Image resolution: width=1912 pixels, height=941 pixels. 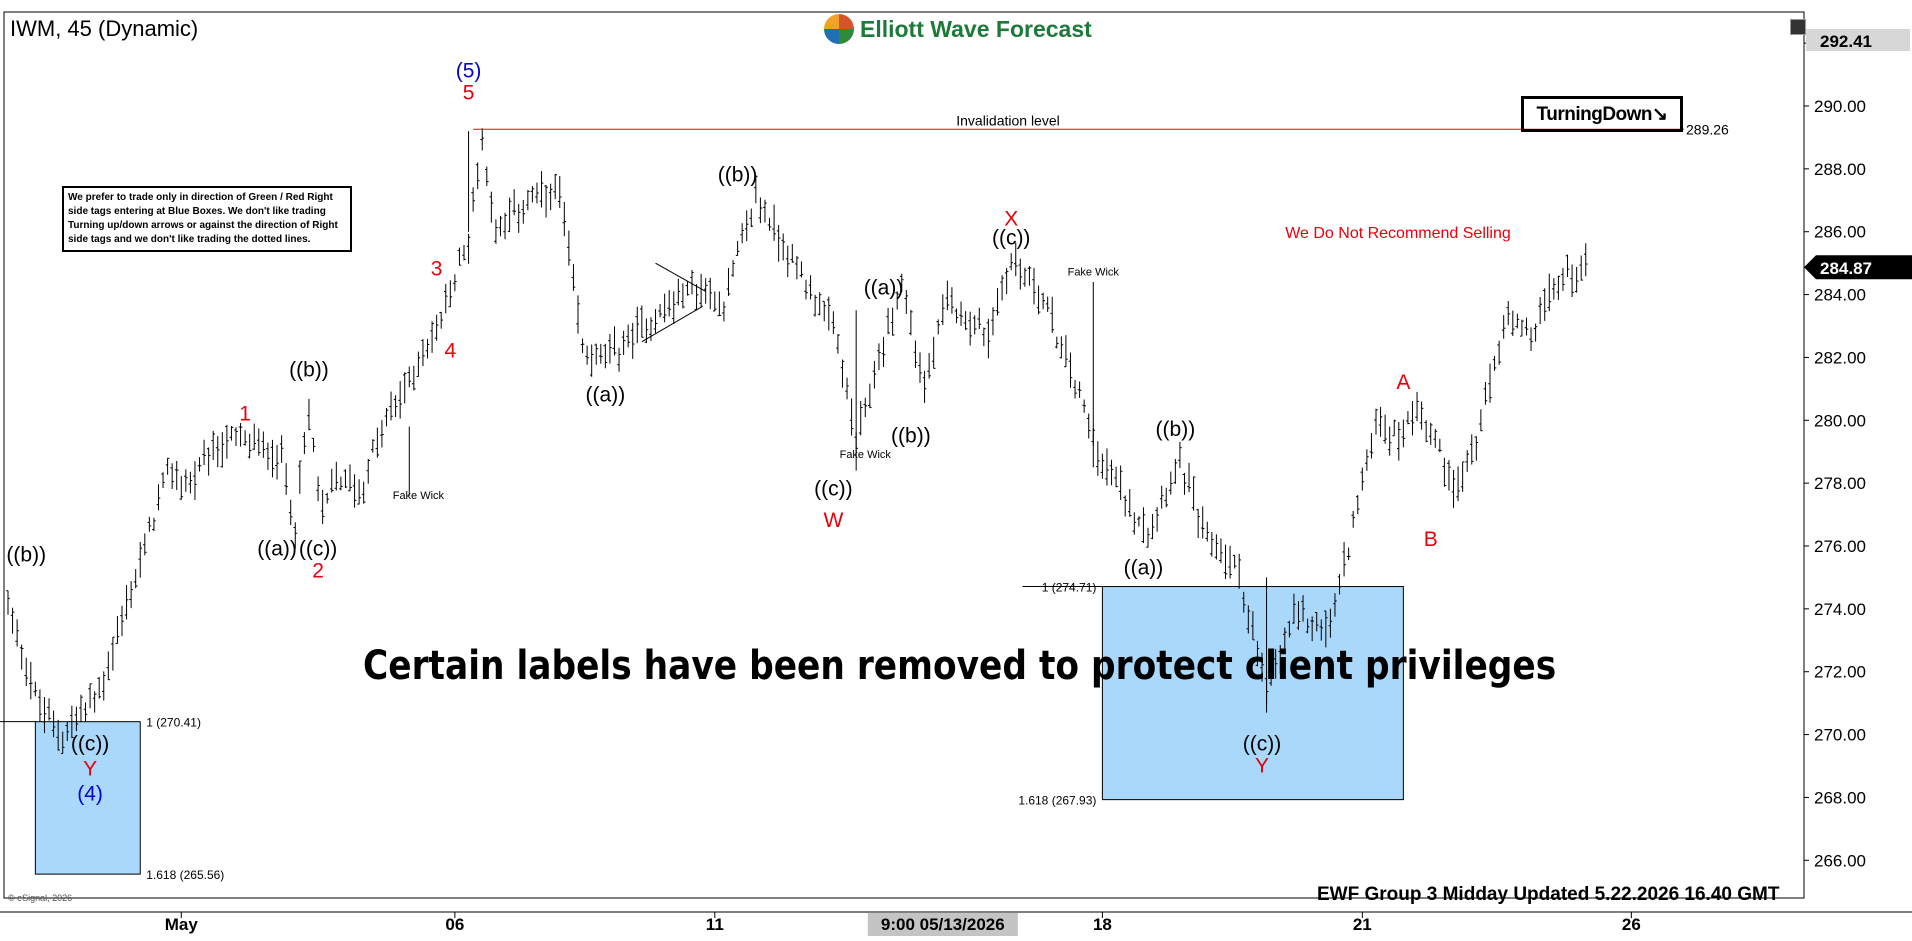 What do you see at coordinates (715, 924) in the screenshot?
I see `time-tick-label: 11` at bounding box center [715, 924].